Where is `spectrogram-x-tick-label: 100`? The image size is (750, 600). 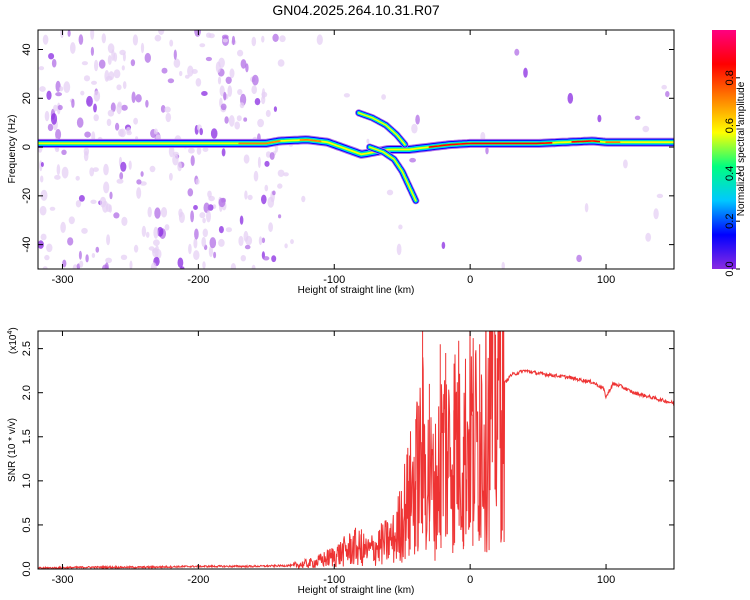 spectrogram-x-tick-label: 100 is located at coordinates (606, 280).